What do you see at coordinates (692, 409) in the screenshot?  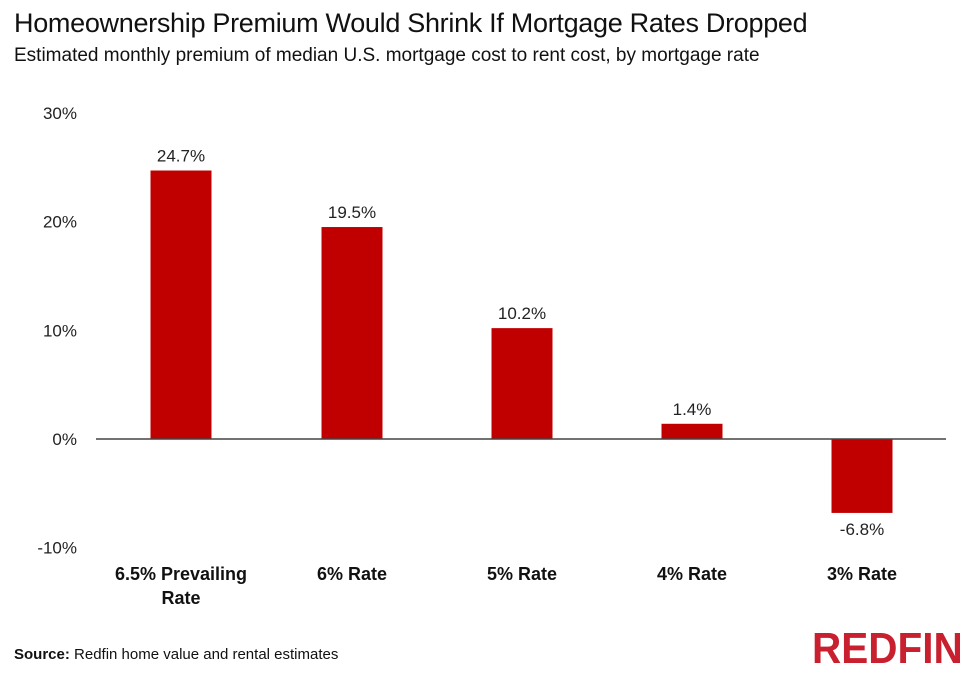 I see `data-label: 1.4%` at bounding box center [692, 409].